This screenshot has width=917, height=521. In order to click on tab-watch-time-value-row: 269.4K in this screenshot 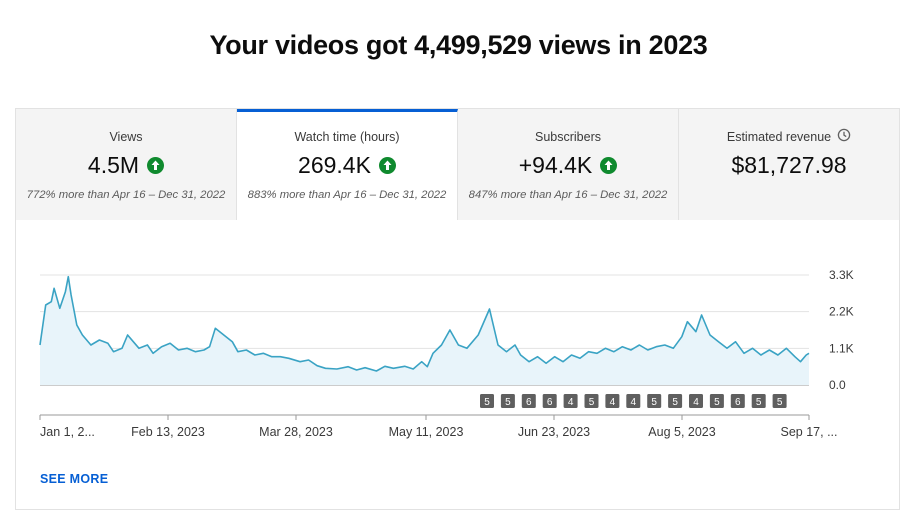, I will do `click(347, 165)`.